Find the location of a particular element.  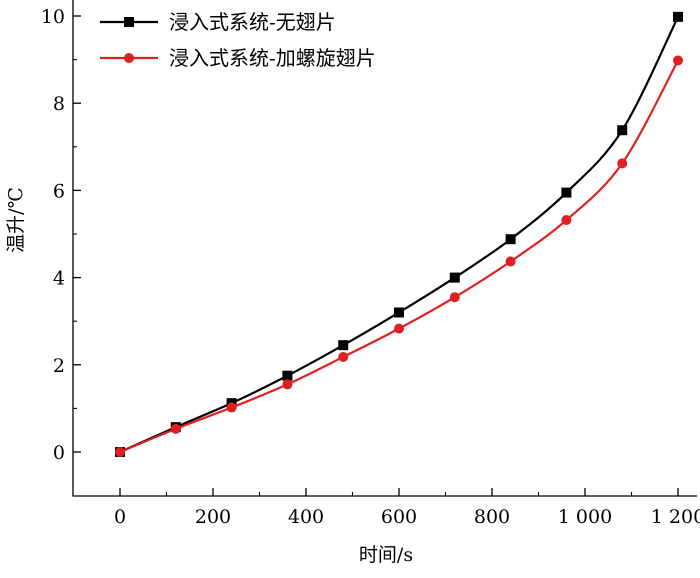

legend-label: 浸入式系统-加螺旋翅片 is located at coordinates (272, 58).